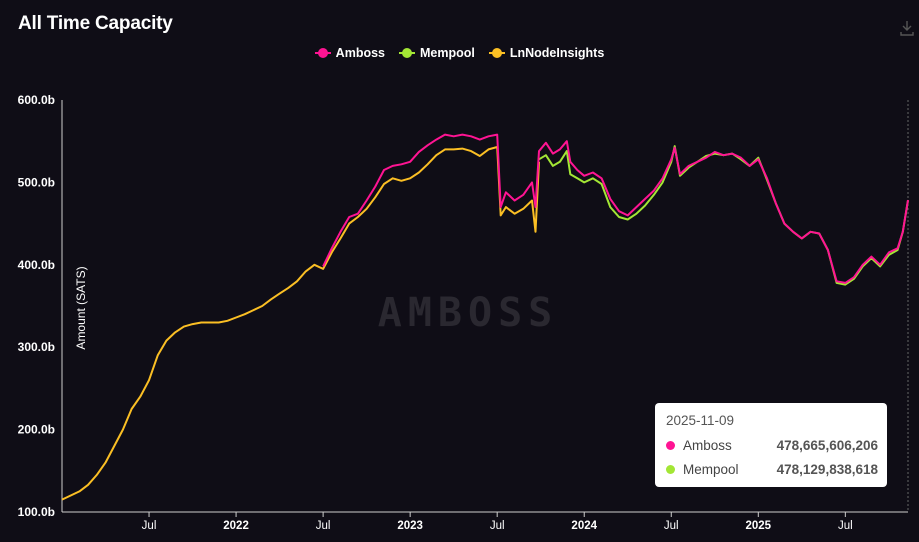 The image size is (919, 542). Describe the element at coordinates (670, 469) in the screenshot. I see `tooltip-dot-mempool` at that location.